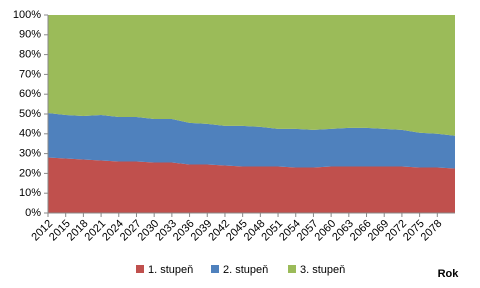 Image resolution: width=480 pixels, height=288 pixels. Describe the element at coordinates (449, 274) in the screenshot. I see `x-axis-title: Rok` at that location.